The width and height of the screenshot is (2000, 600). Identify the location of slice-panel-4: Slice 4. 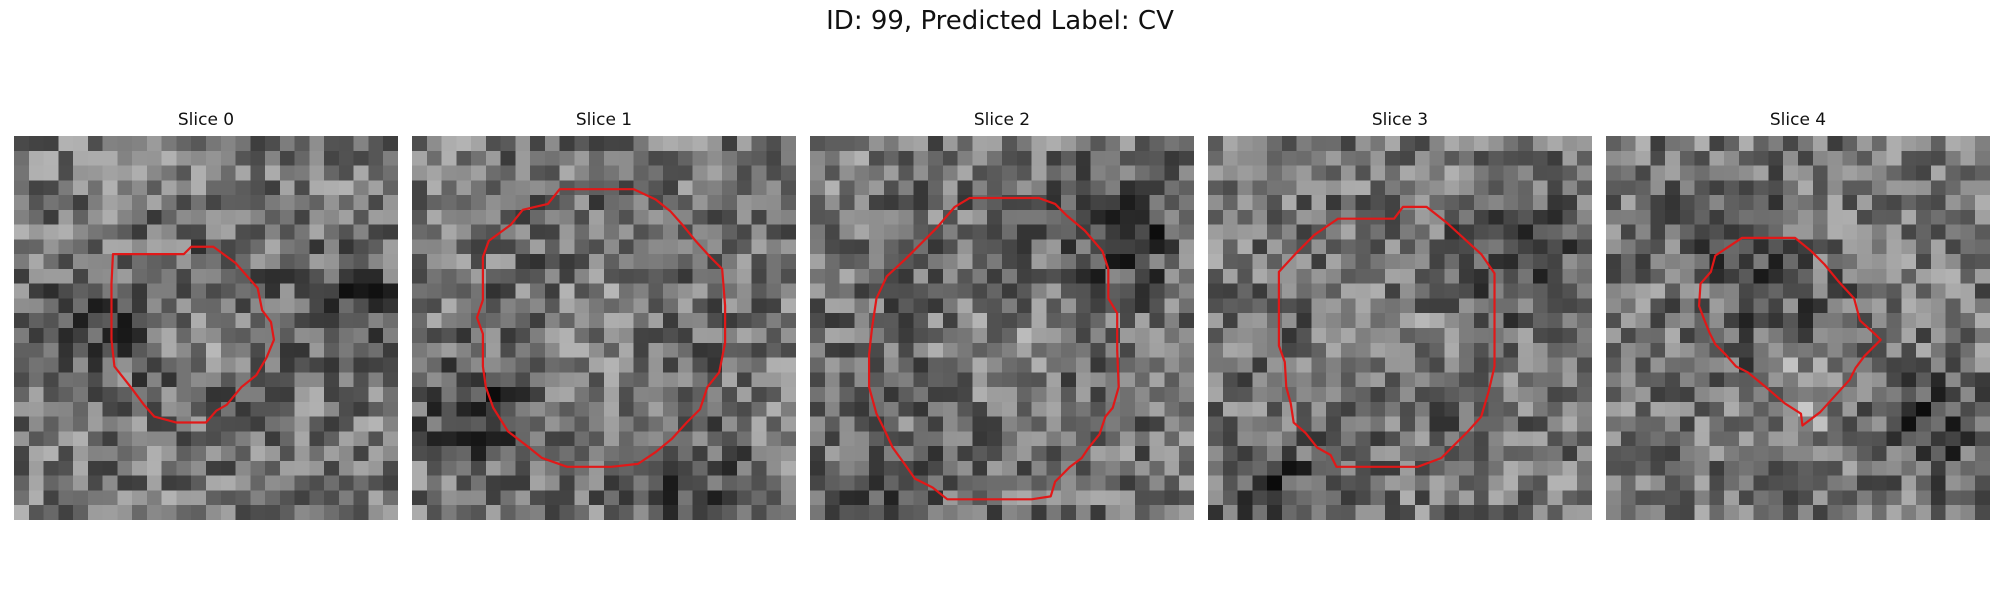
(1798, 313).